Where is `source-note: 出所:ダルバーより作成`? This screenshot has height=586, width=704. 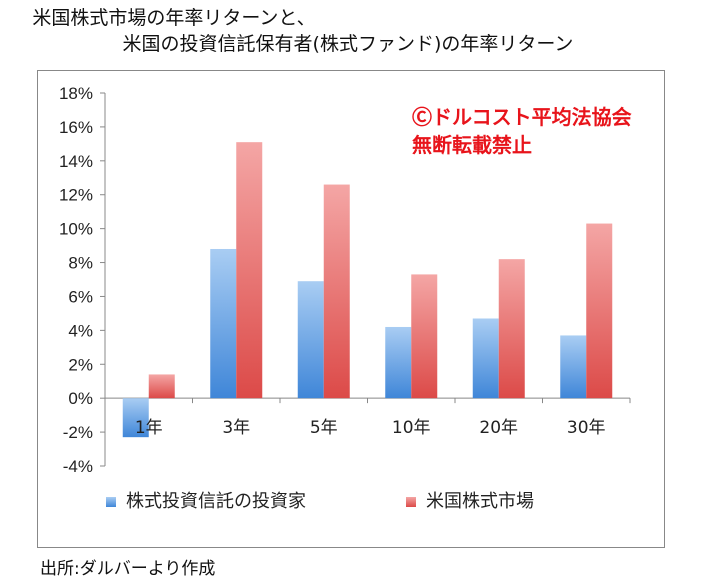 source-note: 出所:ダルバーより作成 is located at coordinates (128, 569).